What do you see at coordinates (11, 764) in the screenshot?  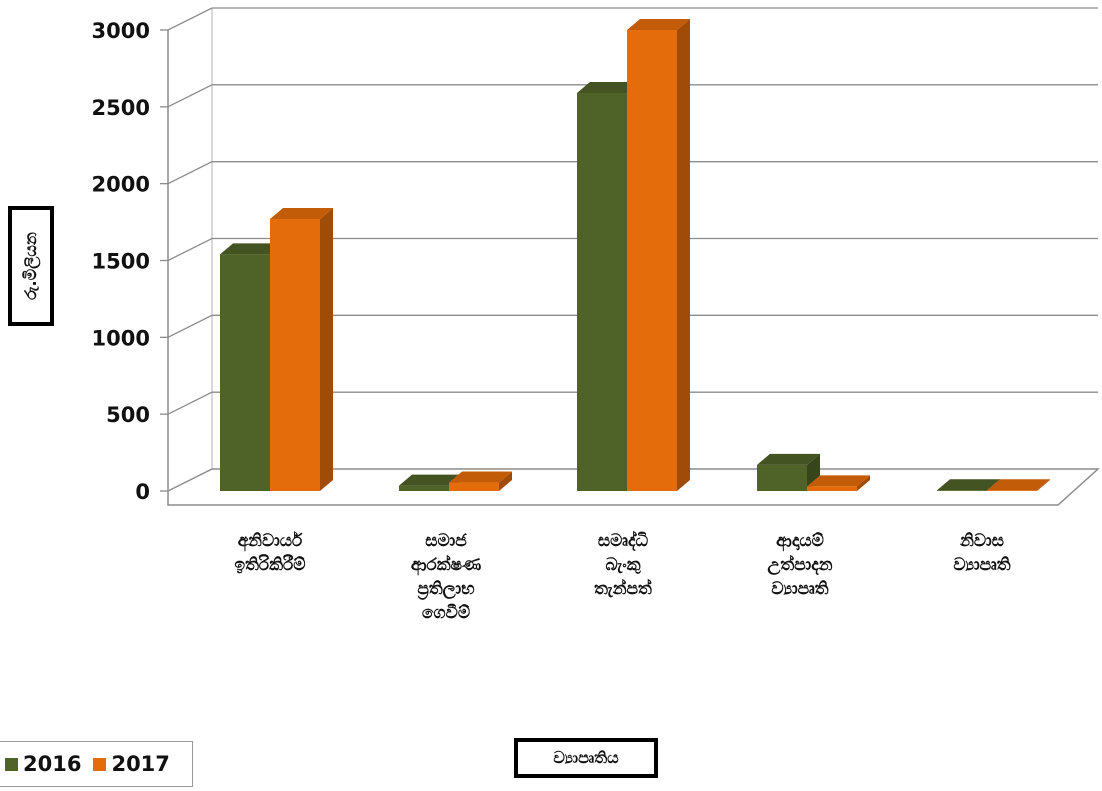 I see `legend-swatch-2016` at bounding box center [11, 764].